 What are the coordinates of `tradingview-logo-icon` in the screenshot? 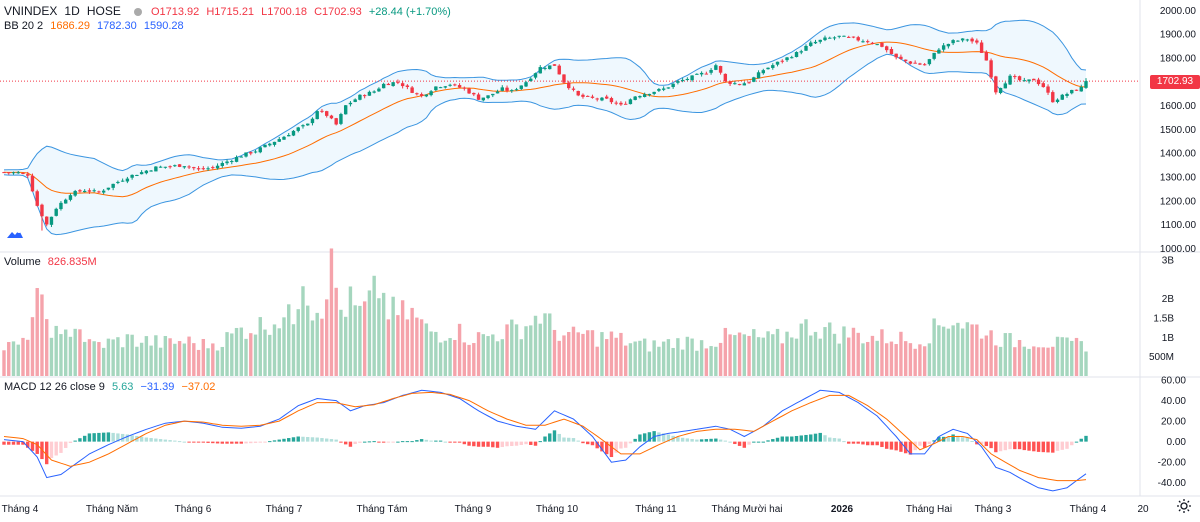 It's located at (15, 234).